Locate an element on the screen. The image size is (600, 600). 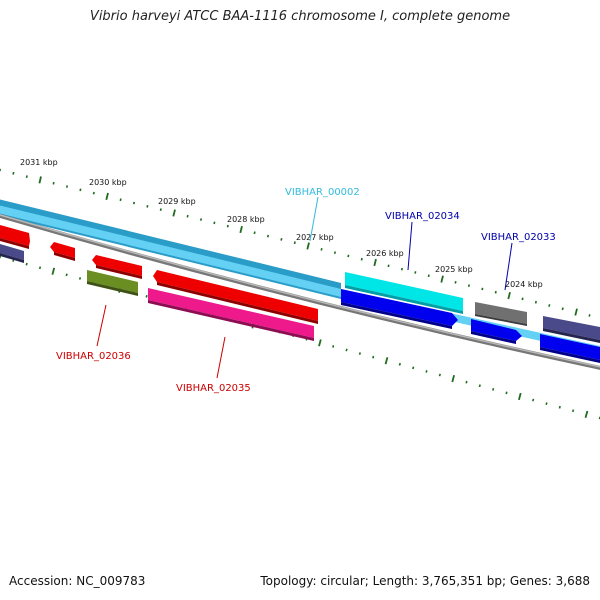
gene-red-left-edge is located at coordinates (15, 237).